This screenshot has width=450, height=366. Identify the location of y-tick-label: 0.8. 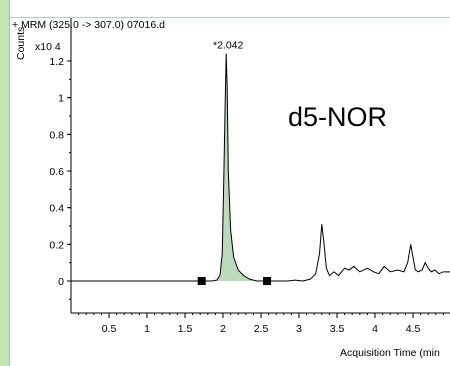
(56, 135).